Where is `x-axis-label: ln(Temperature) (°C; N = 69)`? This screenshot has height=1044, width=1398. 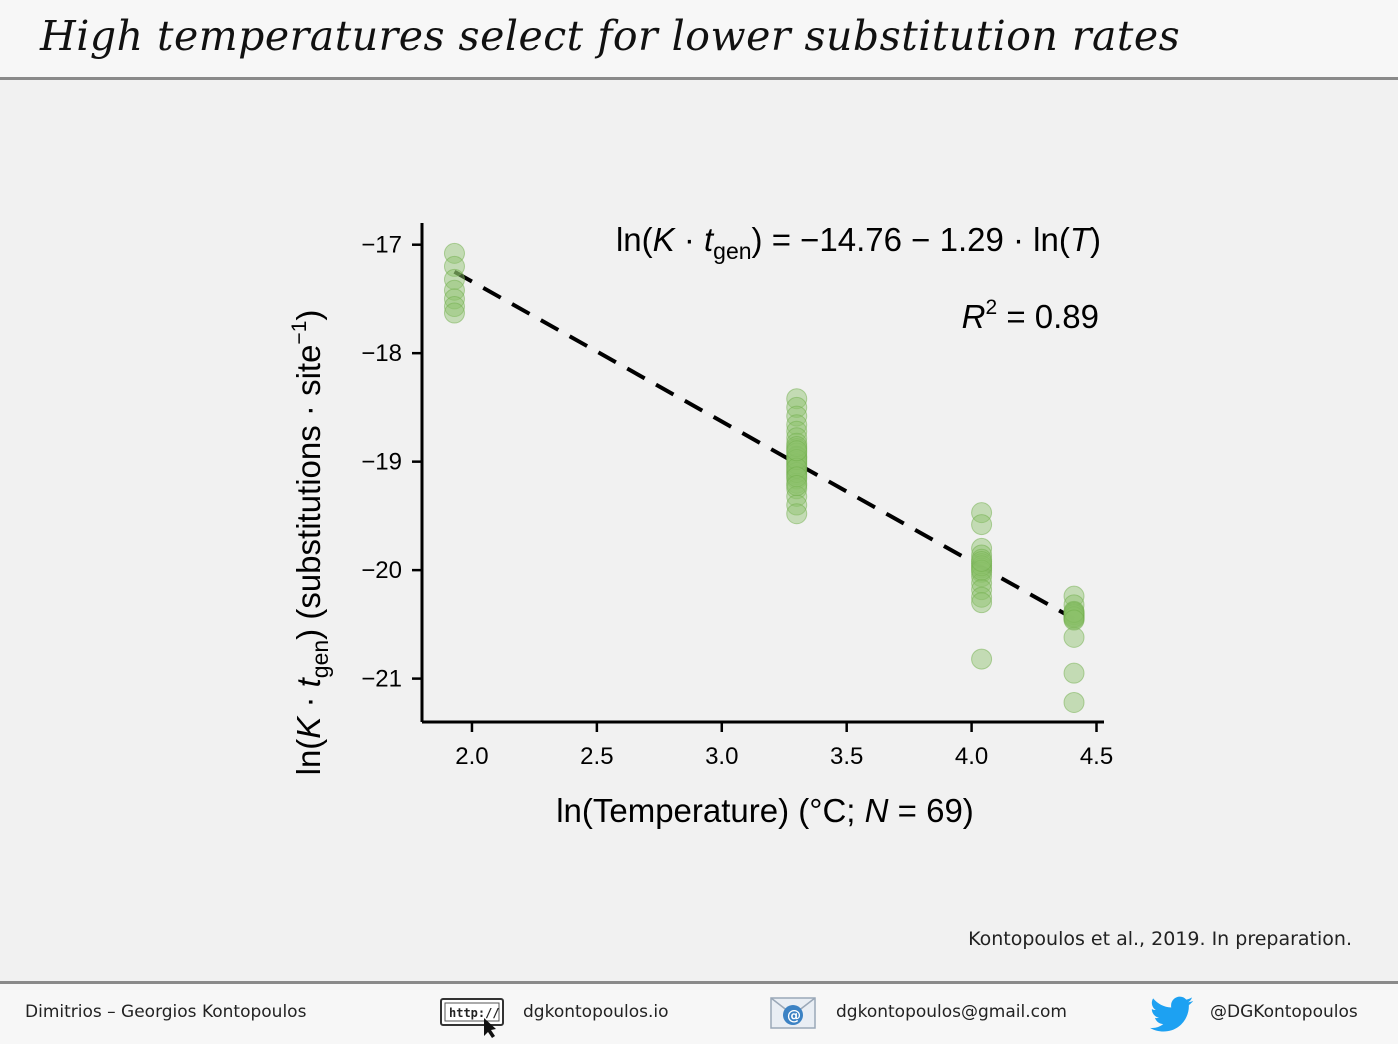 x-axis-label: ln(Temperature) (°C; N = 69) is located at coordinates (765, 810).